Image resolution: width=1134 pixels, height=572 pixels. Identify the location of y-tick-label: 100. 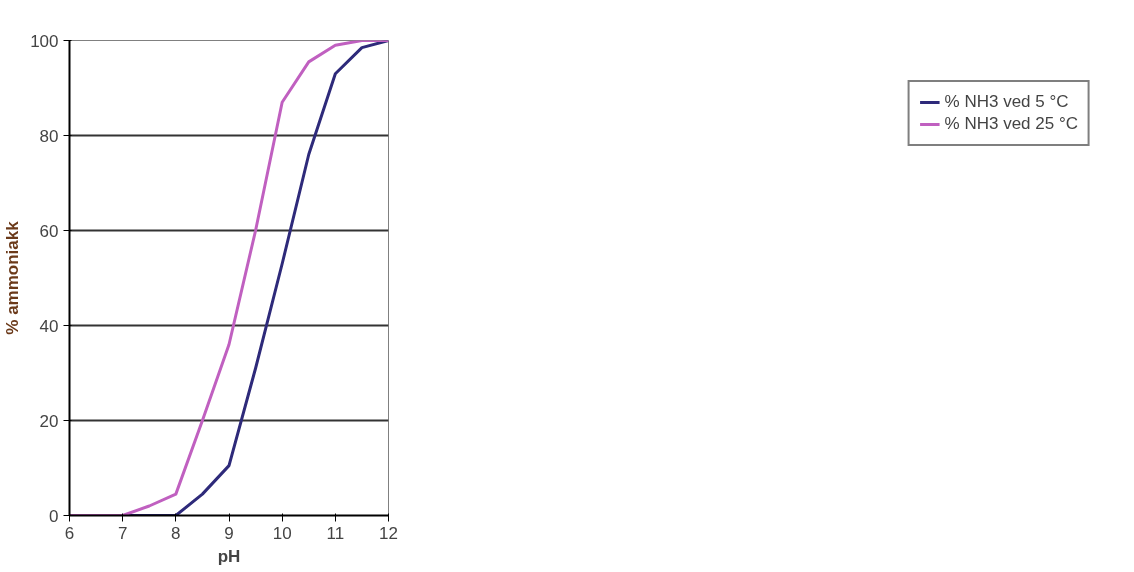
(44, 41).